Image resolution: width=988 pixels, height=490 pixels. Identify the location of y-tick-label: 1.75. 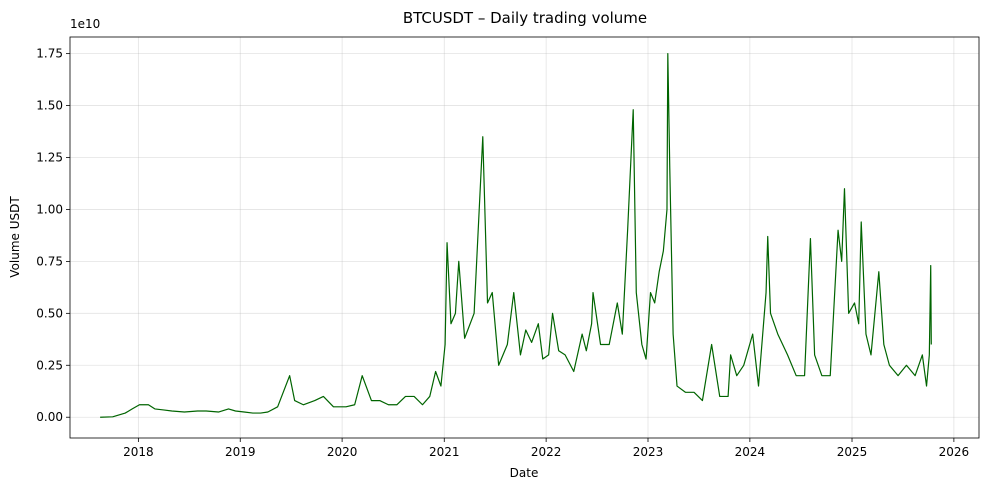
(49, 54).